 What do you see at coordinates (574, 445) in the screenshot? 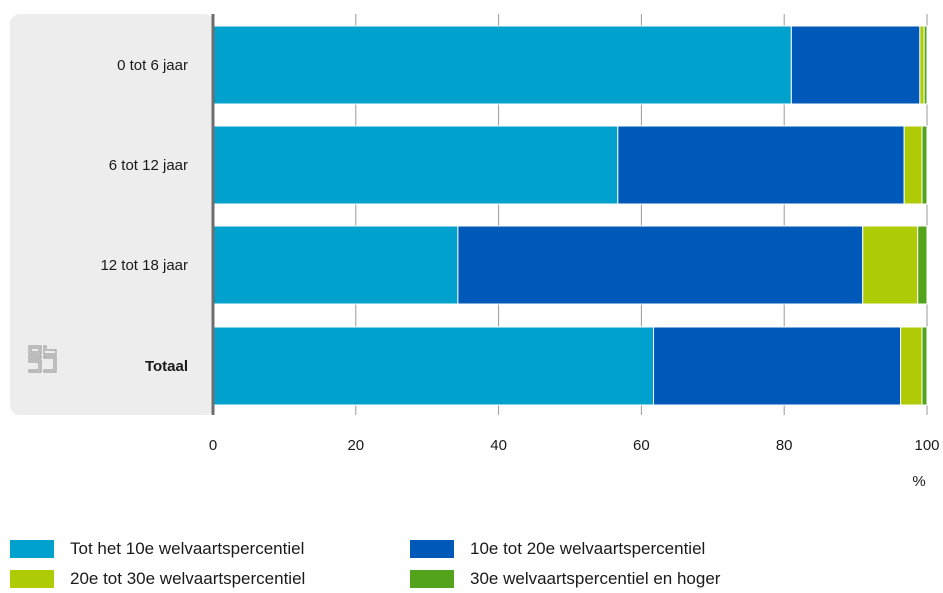
I see `x-tick-labels: 0 20 40 60 80 100` at bounding box center [574, 445].